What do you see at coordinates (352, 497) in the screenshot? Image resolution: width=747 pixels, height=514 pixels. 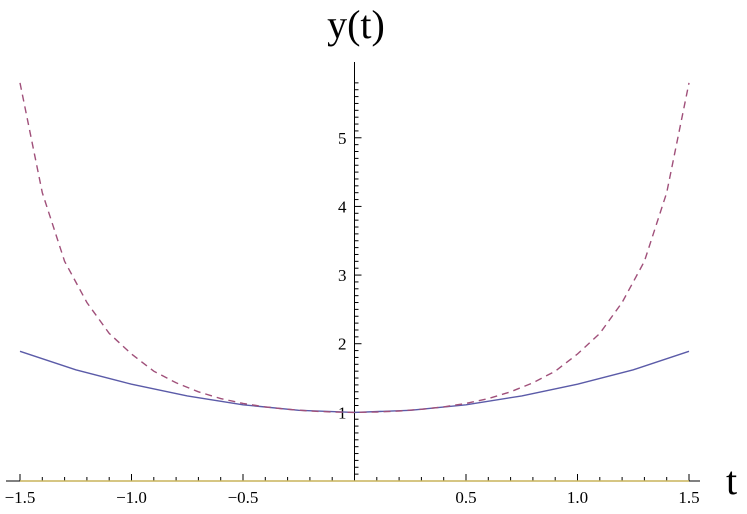 I see `x-ticks: −1.5 −1.0 −0.5 0.5 1.0 1.5` at bounding box center [352, 497].